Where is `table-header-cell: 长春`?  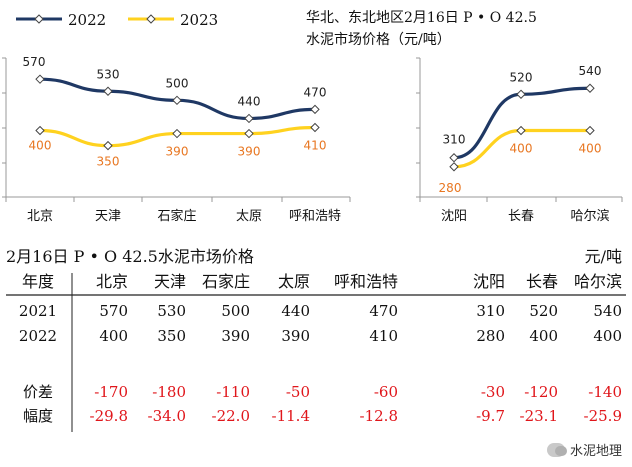
table-header-cell: 长春 is located at coordinates (542, 281).